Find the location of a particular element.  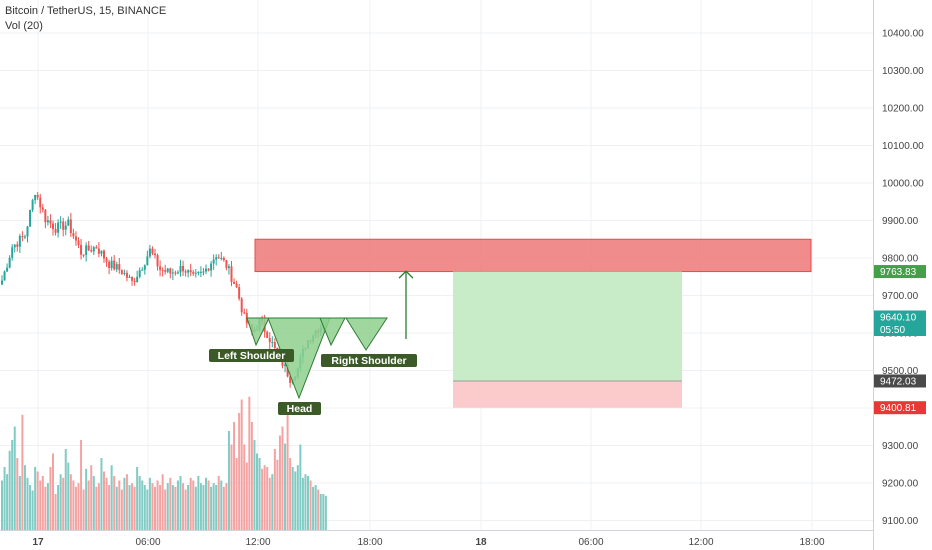

time-tick-label: 17 is located at coordinates (38, 542).